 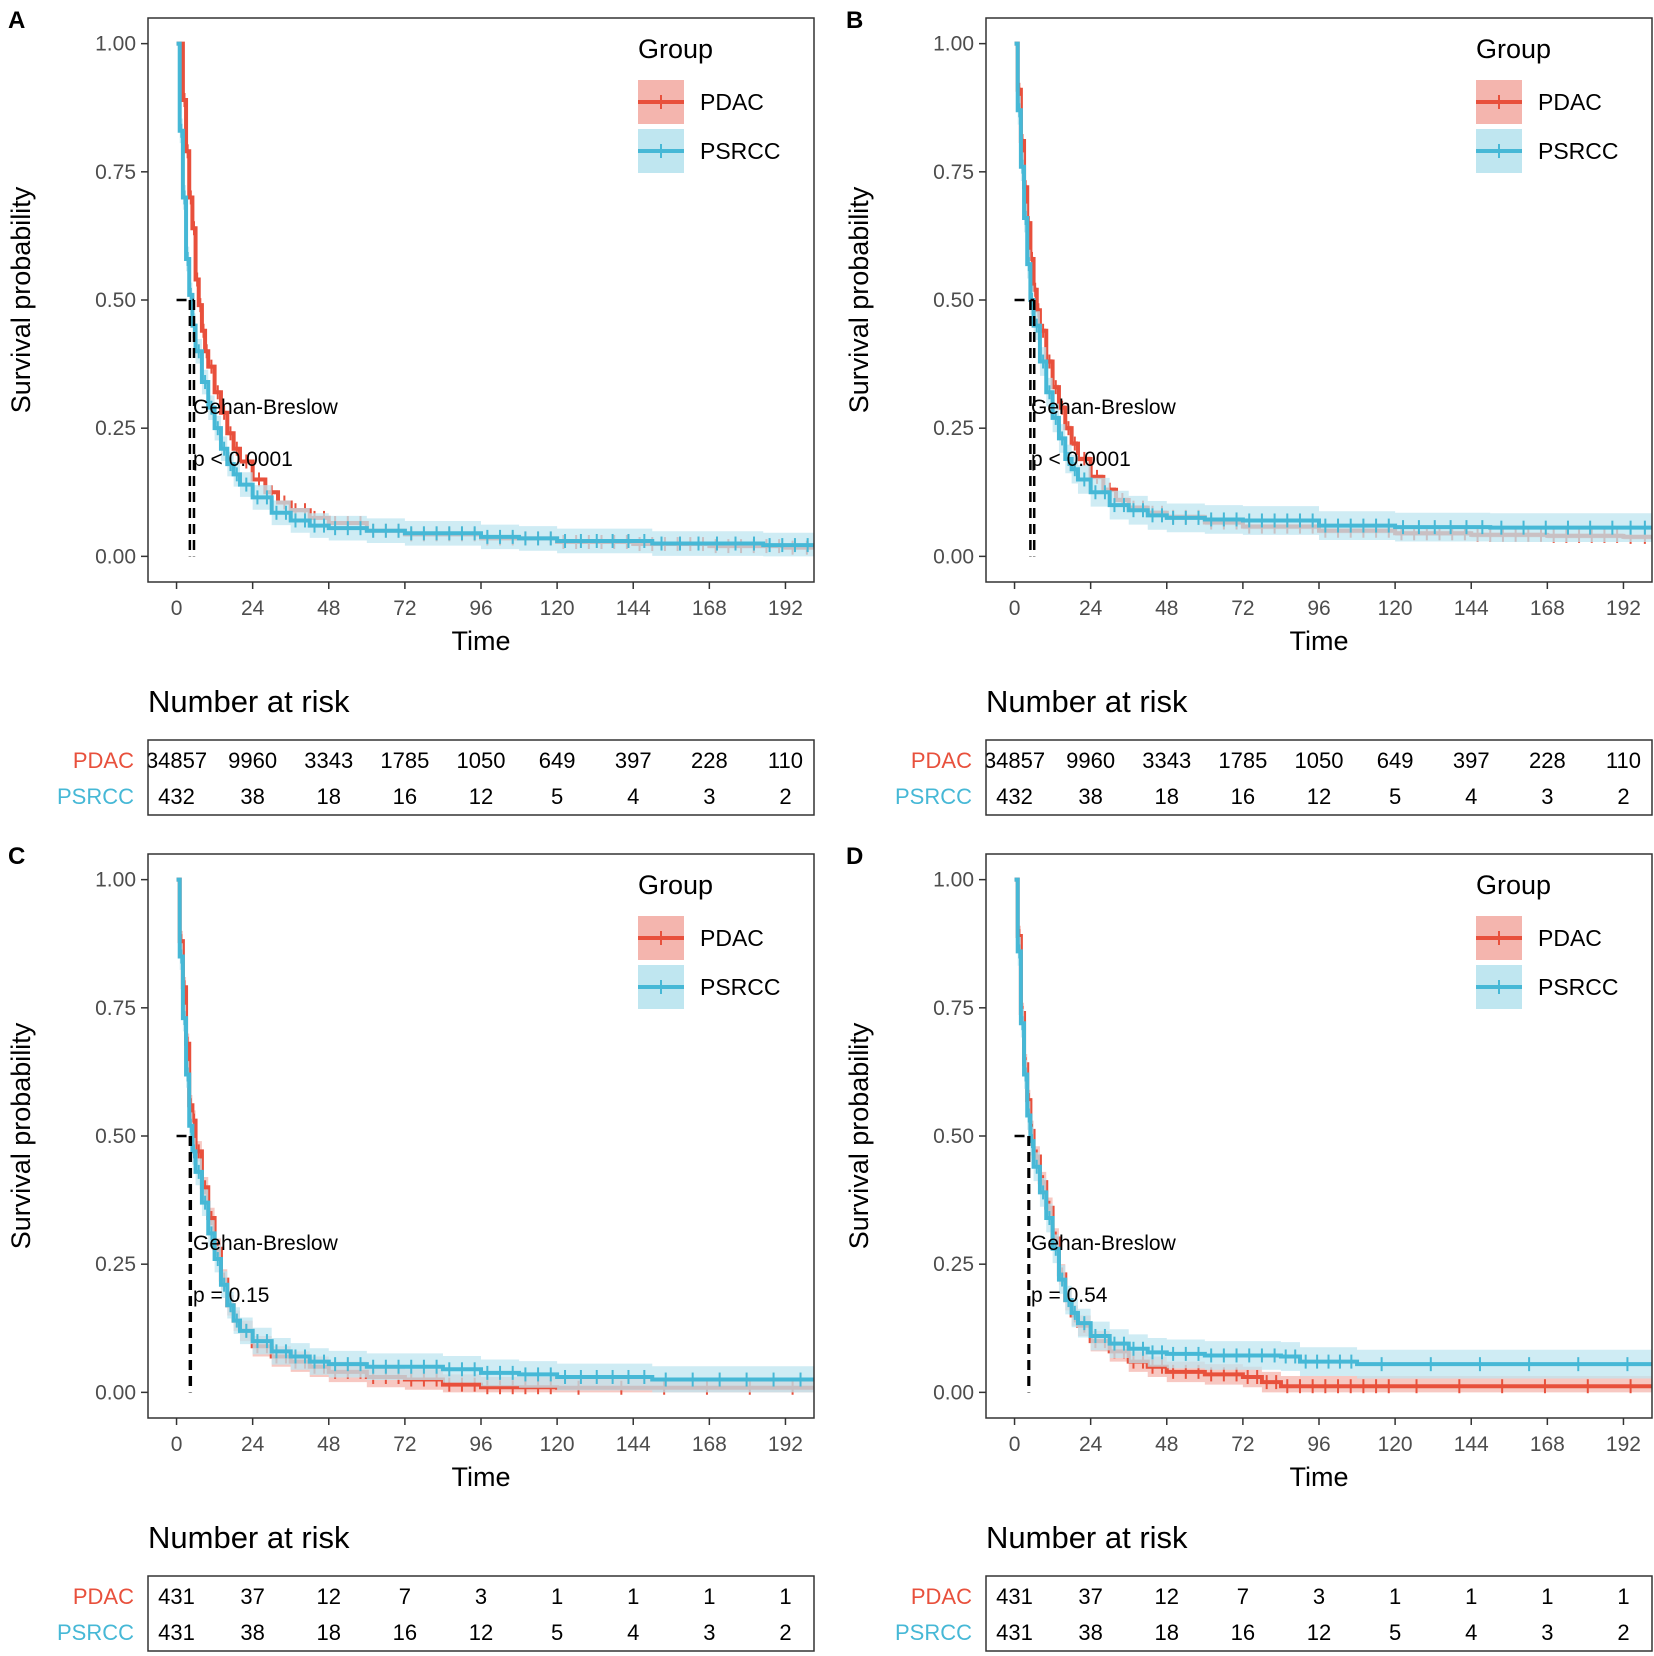 What do you see at coordinates (1014, 796) in the screenshot?
I see `risk-cell: 432` at bounding box center [1014, 796].